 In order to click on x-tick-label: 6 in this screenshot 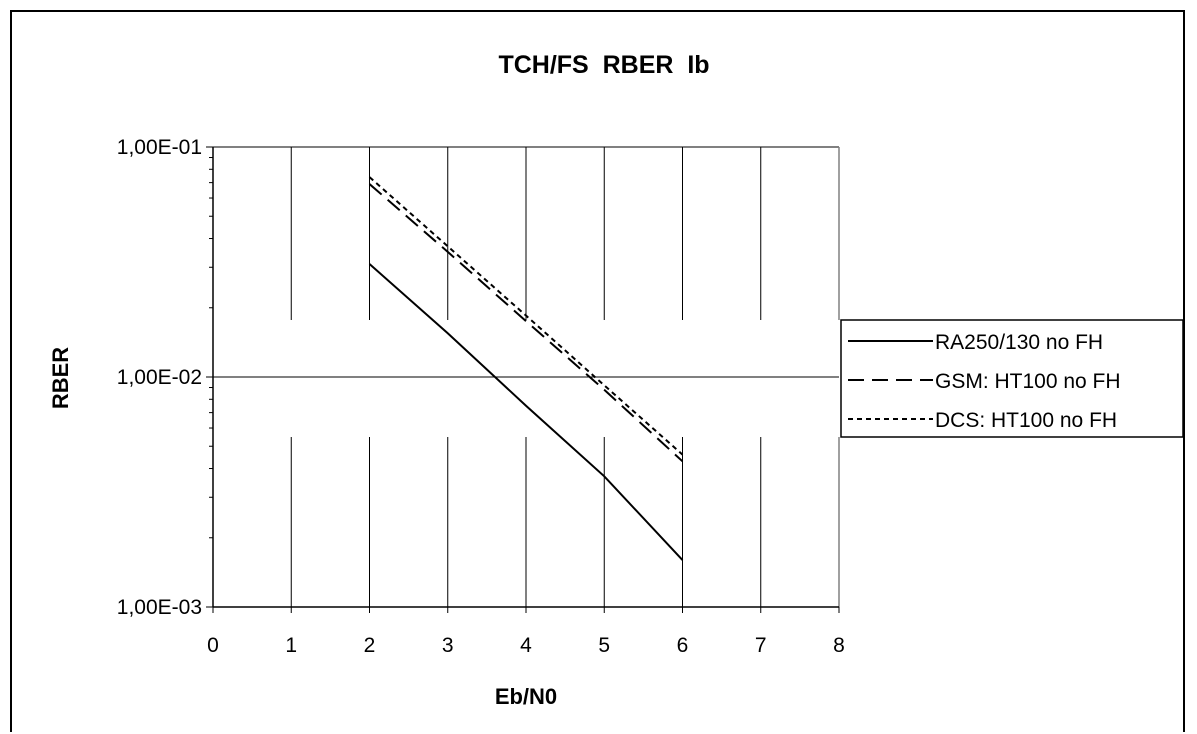, I will do `click(683, 645)`.